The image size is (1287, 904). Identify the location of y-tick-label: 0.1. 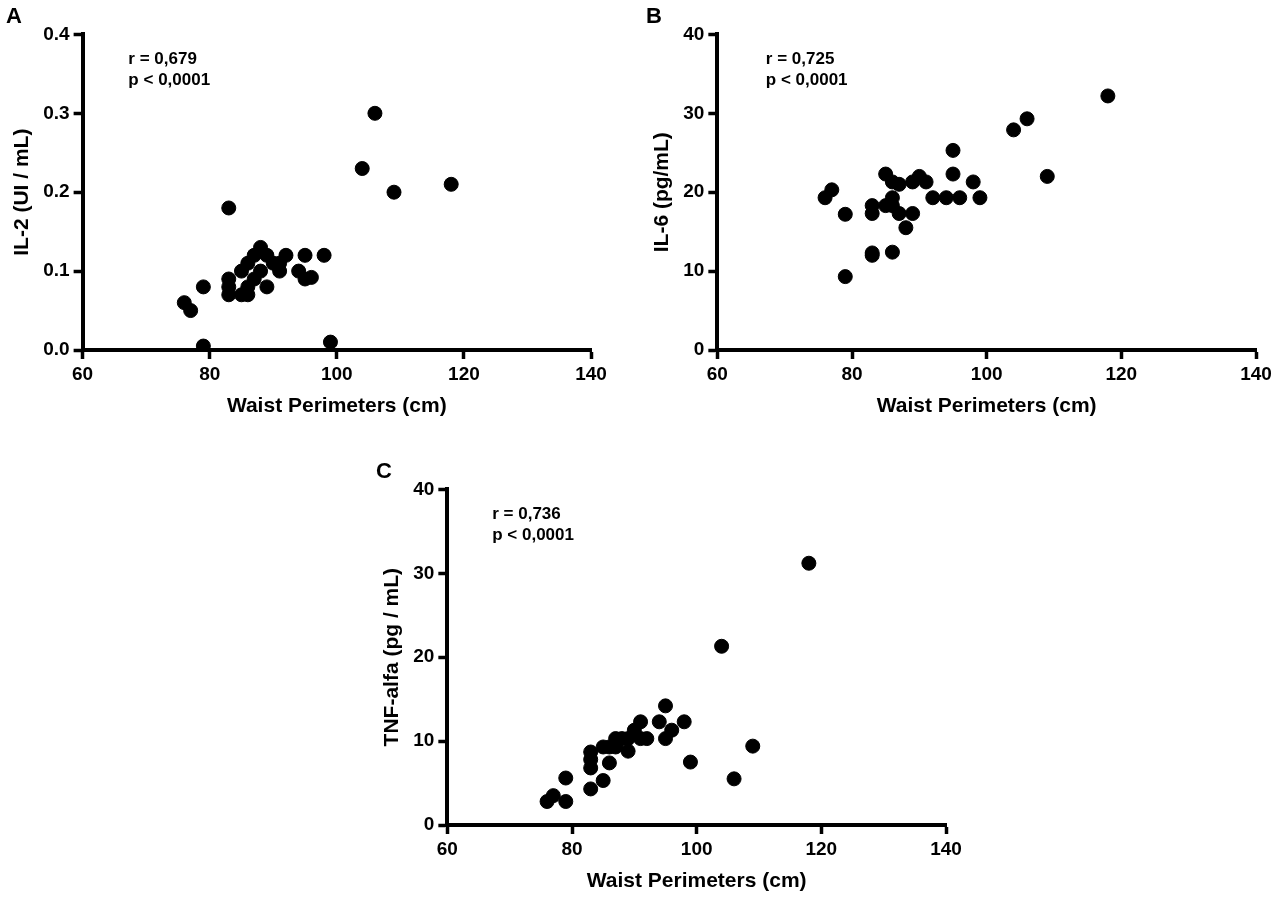
(57, 270).